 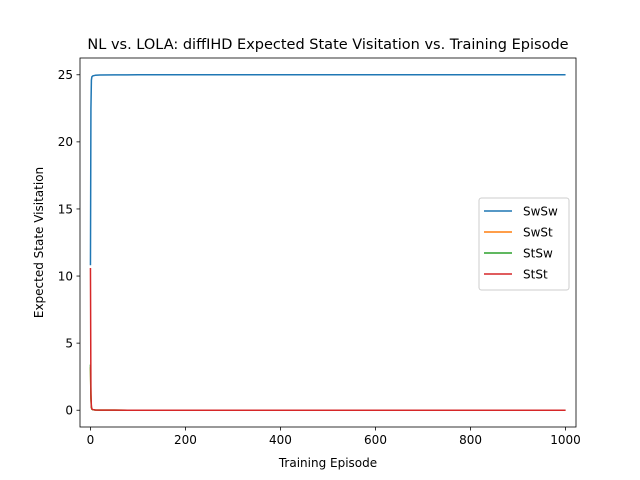 I want to click on y-axis-label: Expected State Visitation, so click(x=39, y=242).